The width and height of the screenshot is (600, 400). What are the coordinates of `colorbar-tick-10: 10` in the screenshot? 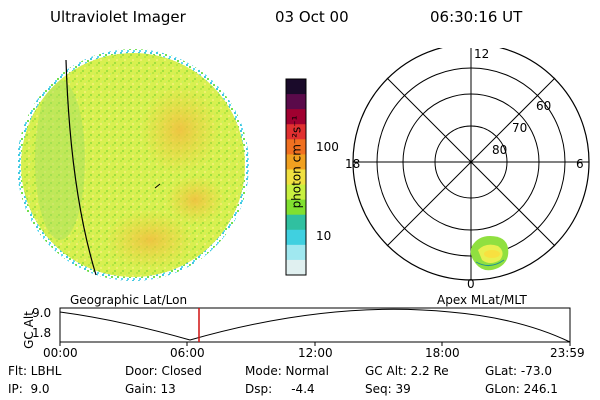 It's located at (324, 236).